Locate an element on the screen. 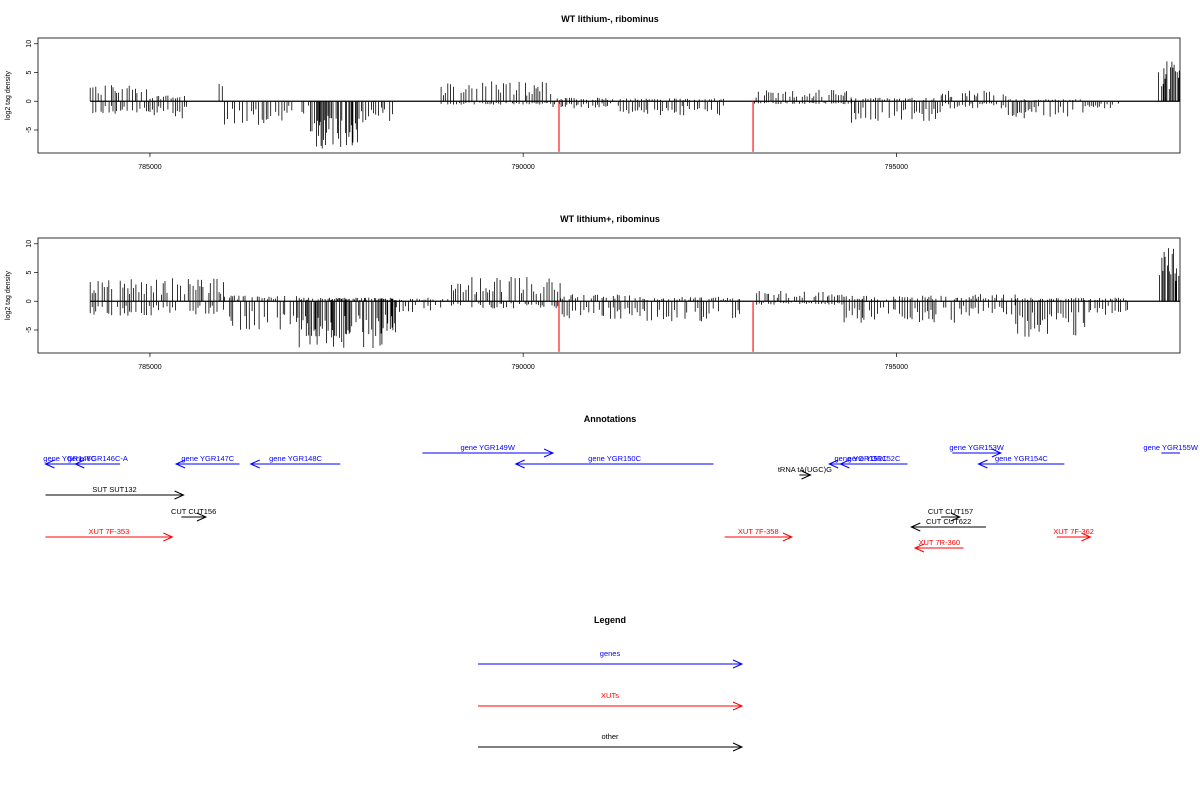  feature-gene: gene YGR150C is located at coordinates (614, 461).